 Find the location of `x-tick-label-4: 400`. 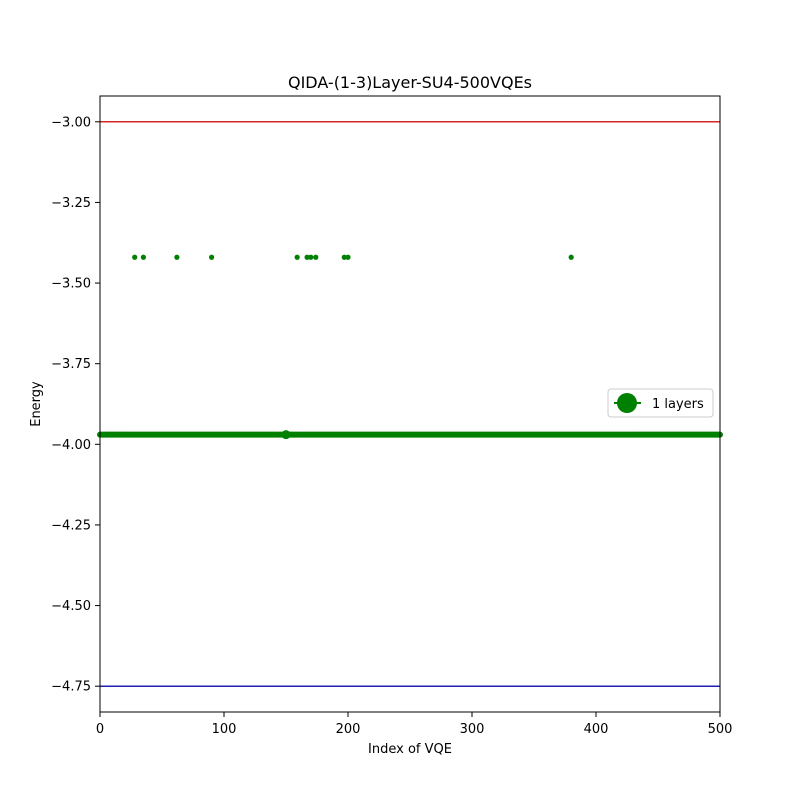

x-tick-label-4: 400 is located at coordinates (596, 729).